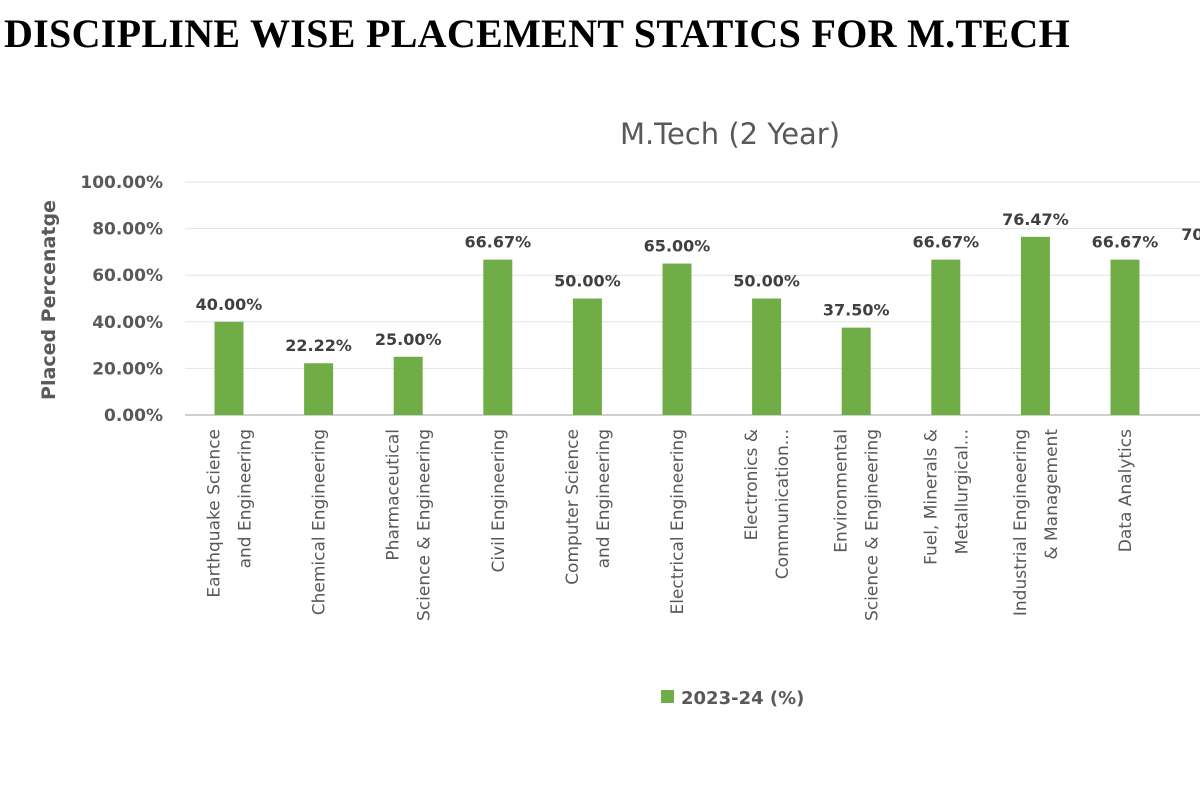 The width and height of the screenshot is (1200, 800). I want to click on x-tick-label: Industrial Engineering, so click(1021, 522).